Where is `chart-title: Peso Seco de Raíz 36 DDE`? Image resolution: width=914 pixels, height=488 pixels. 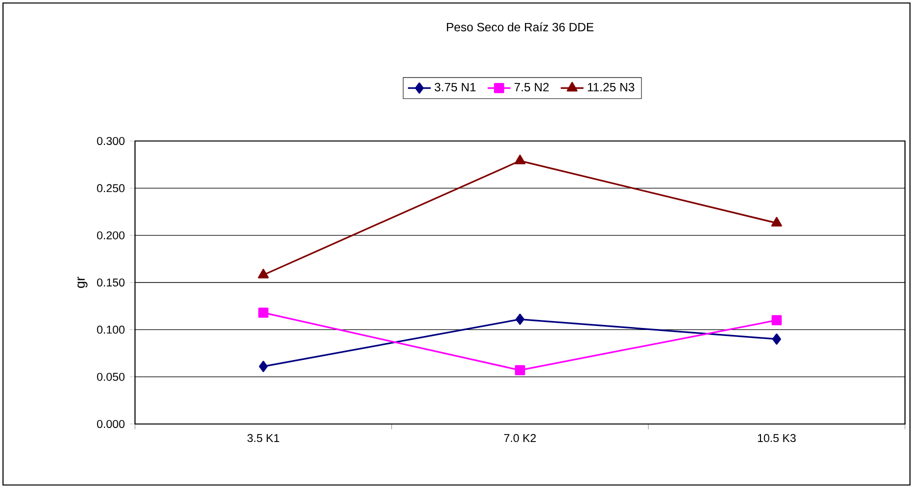
chart-title: Peso Seco de Raíz 36 DDE is located at coordinates (520, 27).